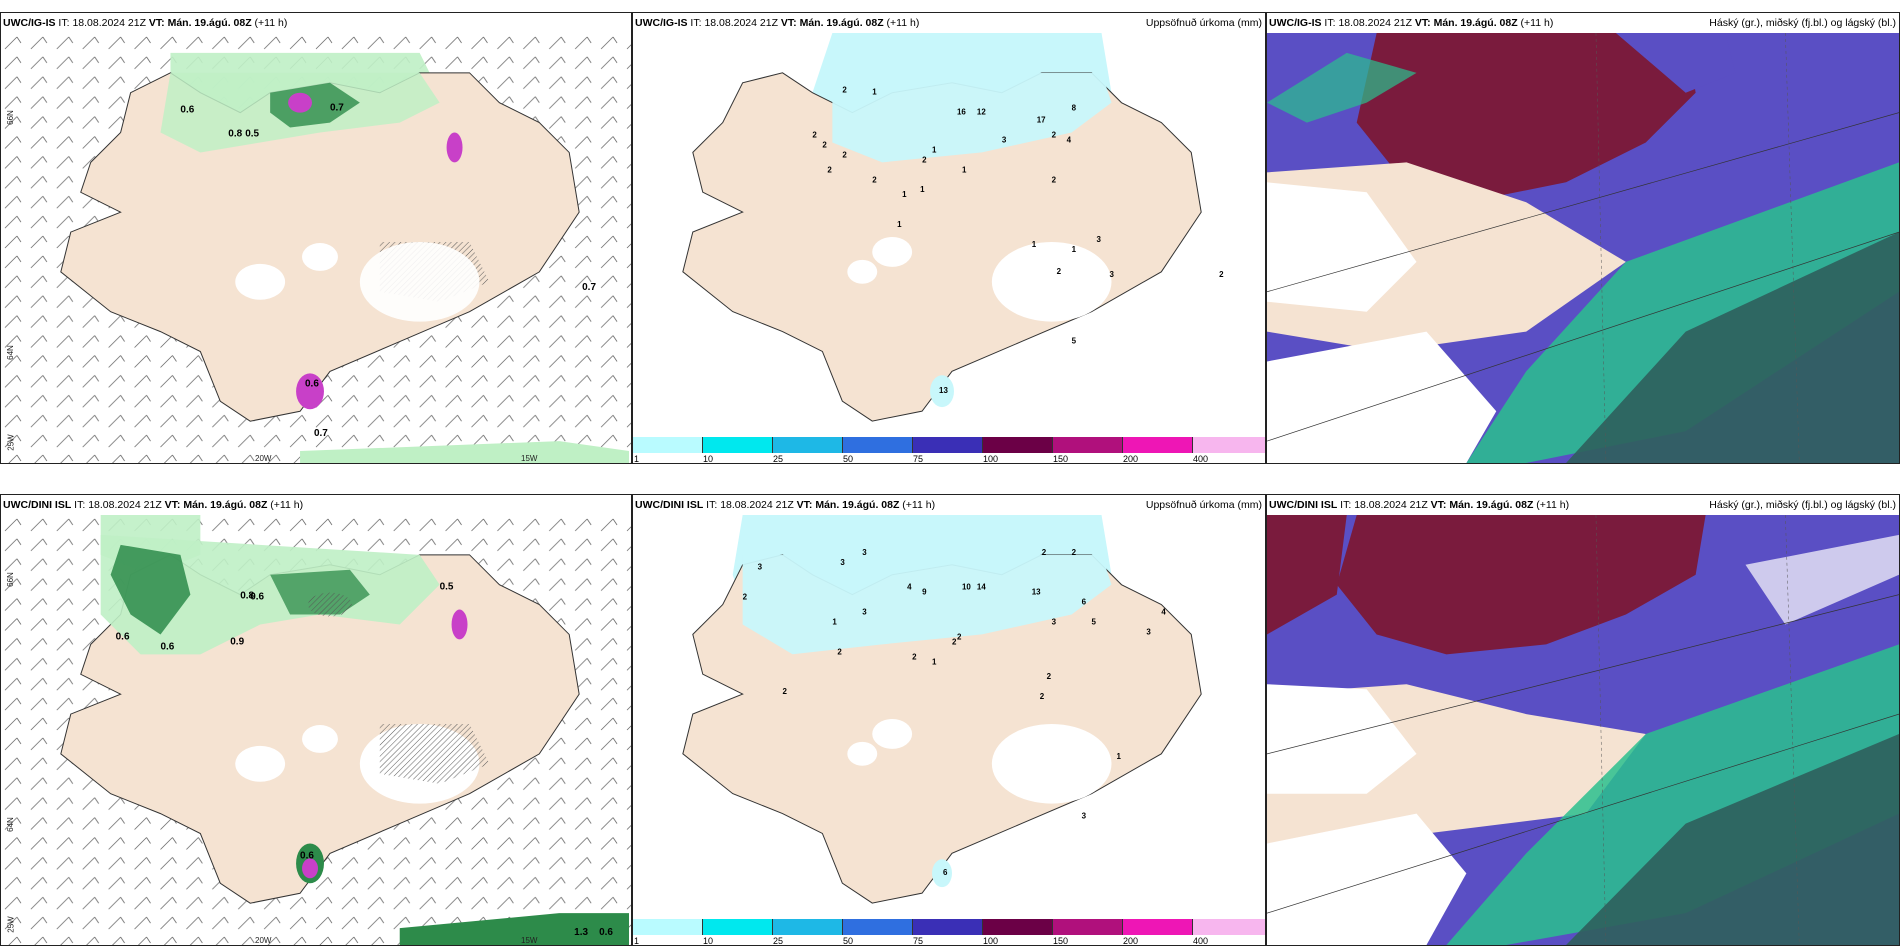 This screenshot has height=950, width=1900. What do you see at coordinates (235, 134) in the screenshot?
I see `wind-value: 0.8` at bounding box center [235, 134].